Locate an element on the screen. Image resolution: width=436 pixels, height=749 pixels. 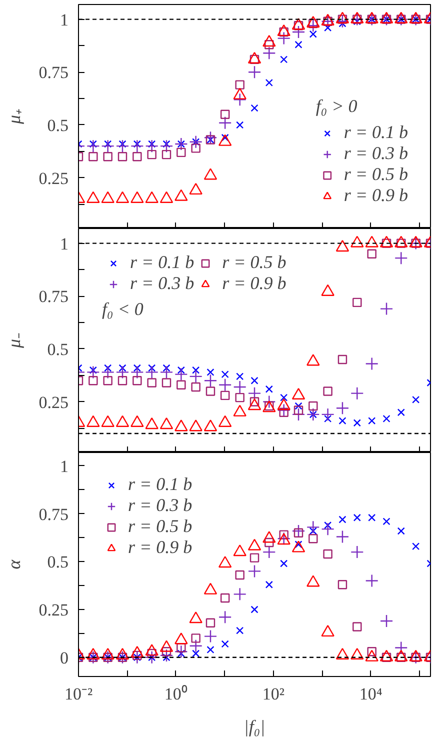
x-tick-label: 10⁴ is located at coordinates (370, 694).